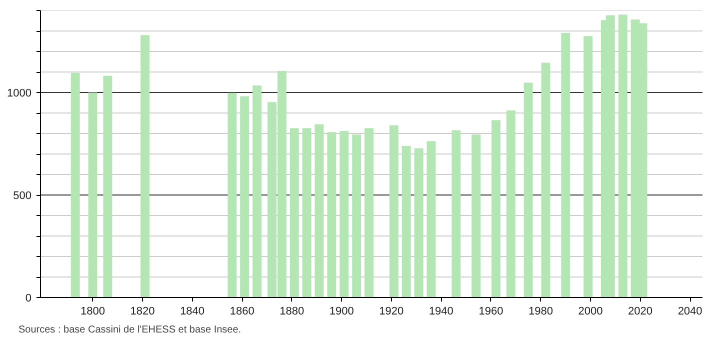  Describe the element at coordinates (22, 196) in the screenshot. I see `y-tick-label: 500` at that location.